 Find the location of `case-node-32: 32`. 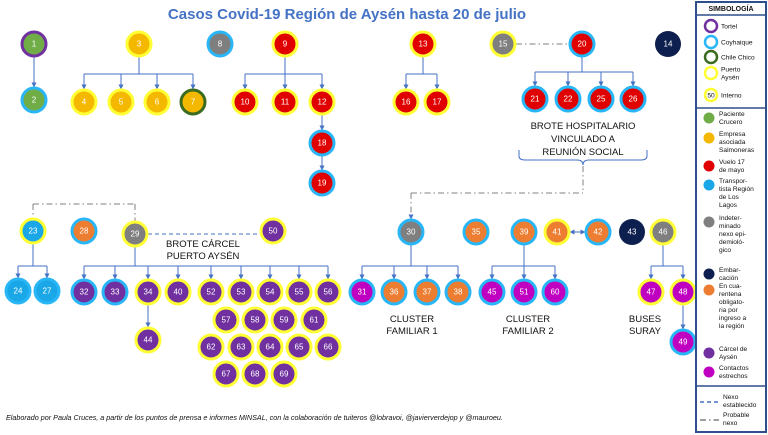

case-node-32: 32 is located at coordinates (84, 292).